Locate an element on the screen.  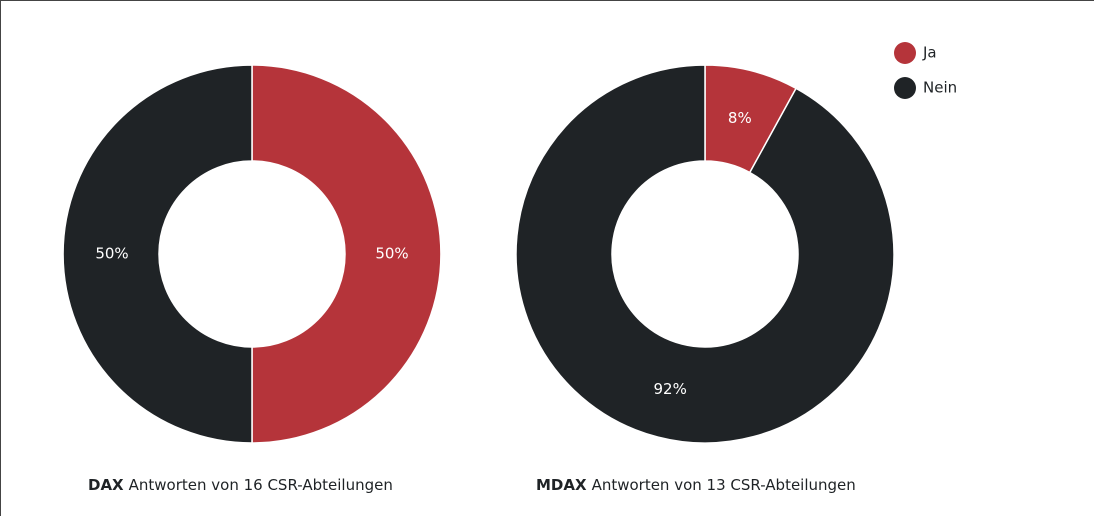
caption: DAX Antworten von 16 CSR-Abteilungen is located at coordinates (240, 485).